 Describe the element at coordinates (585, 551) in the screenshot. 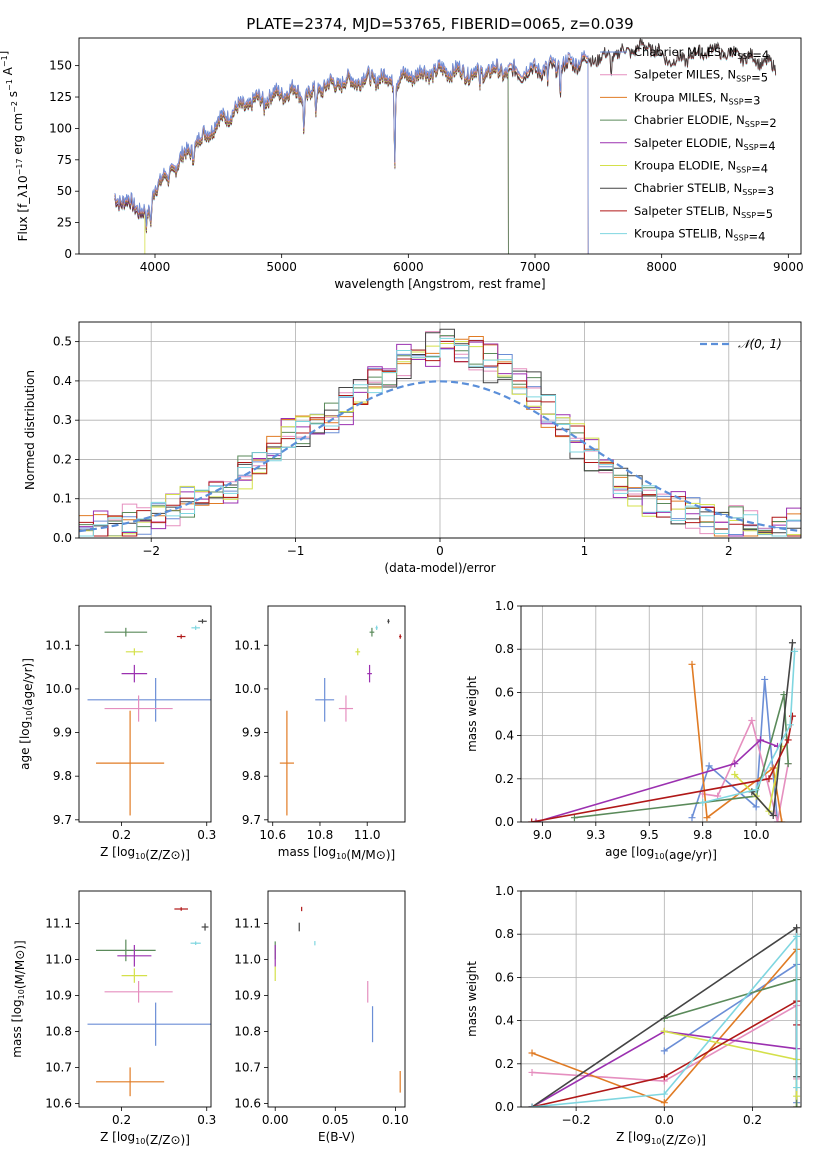

I see `x-tick-label: 1` at that location.